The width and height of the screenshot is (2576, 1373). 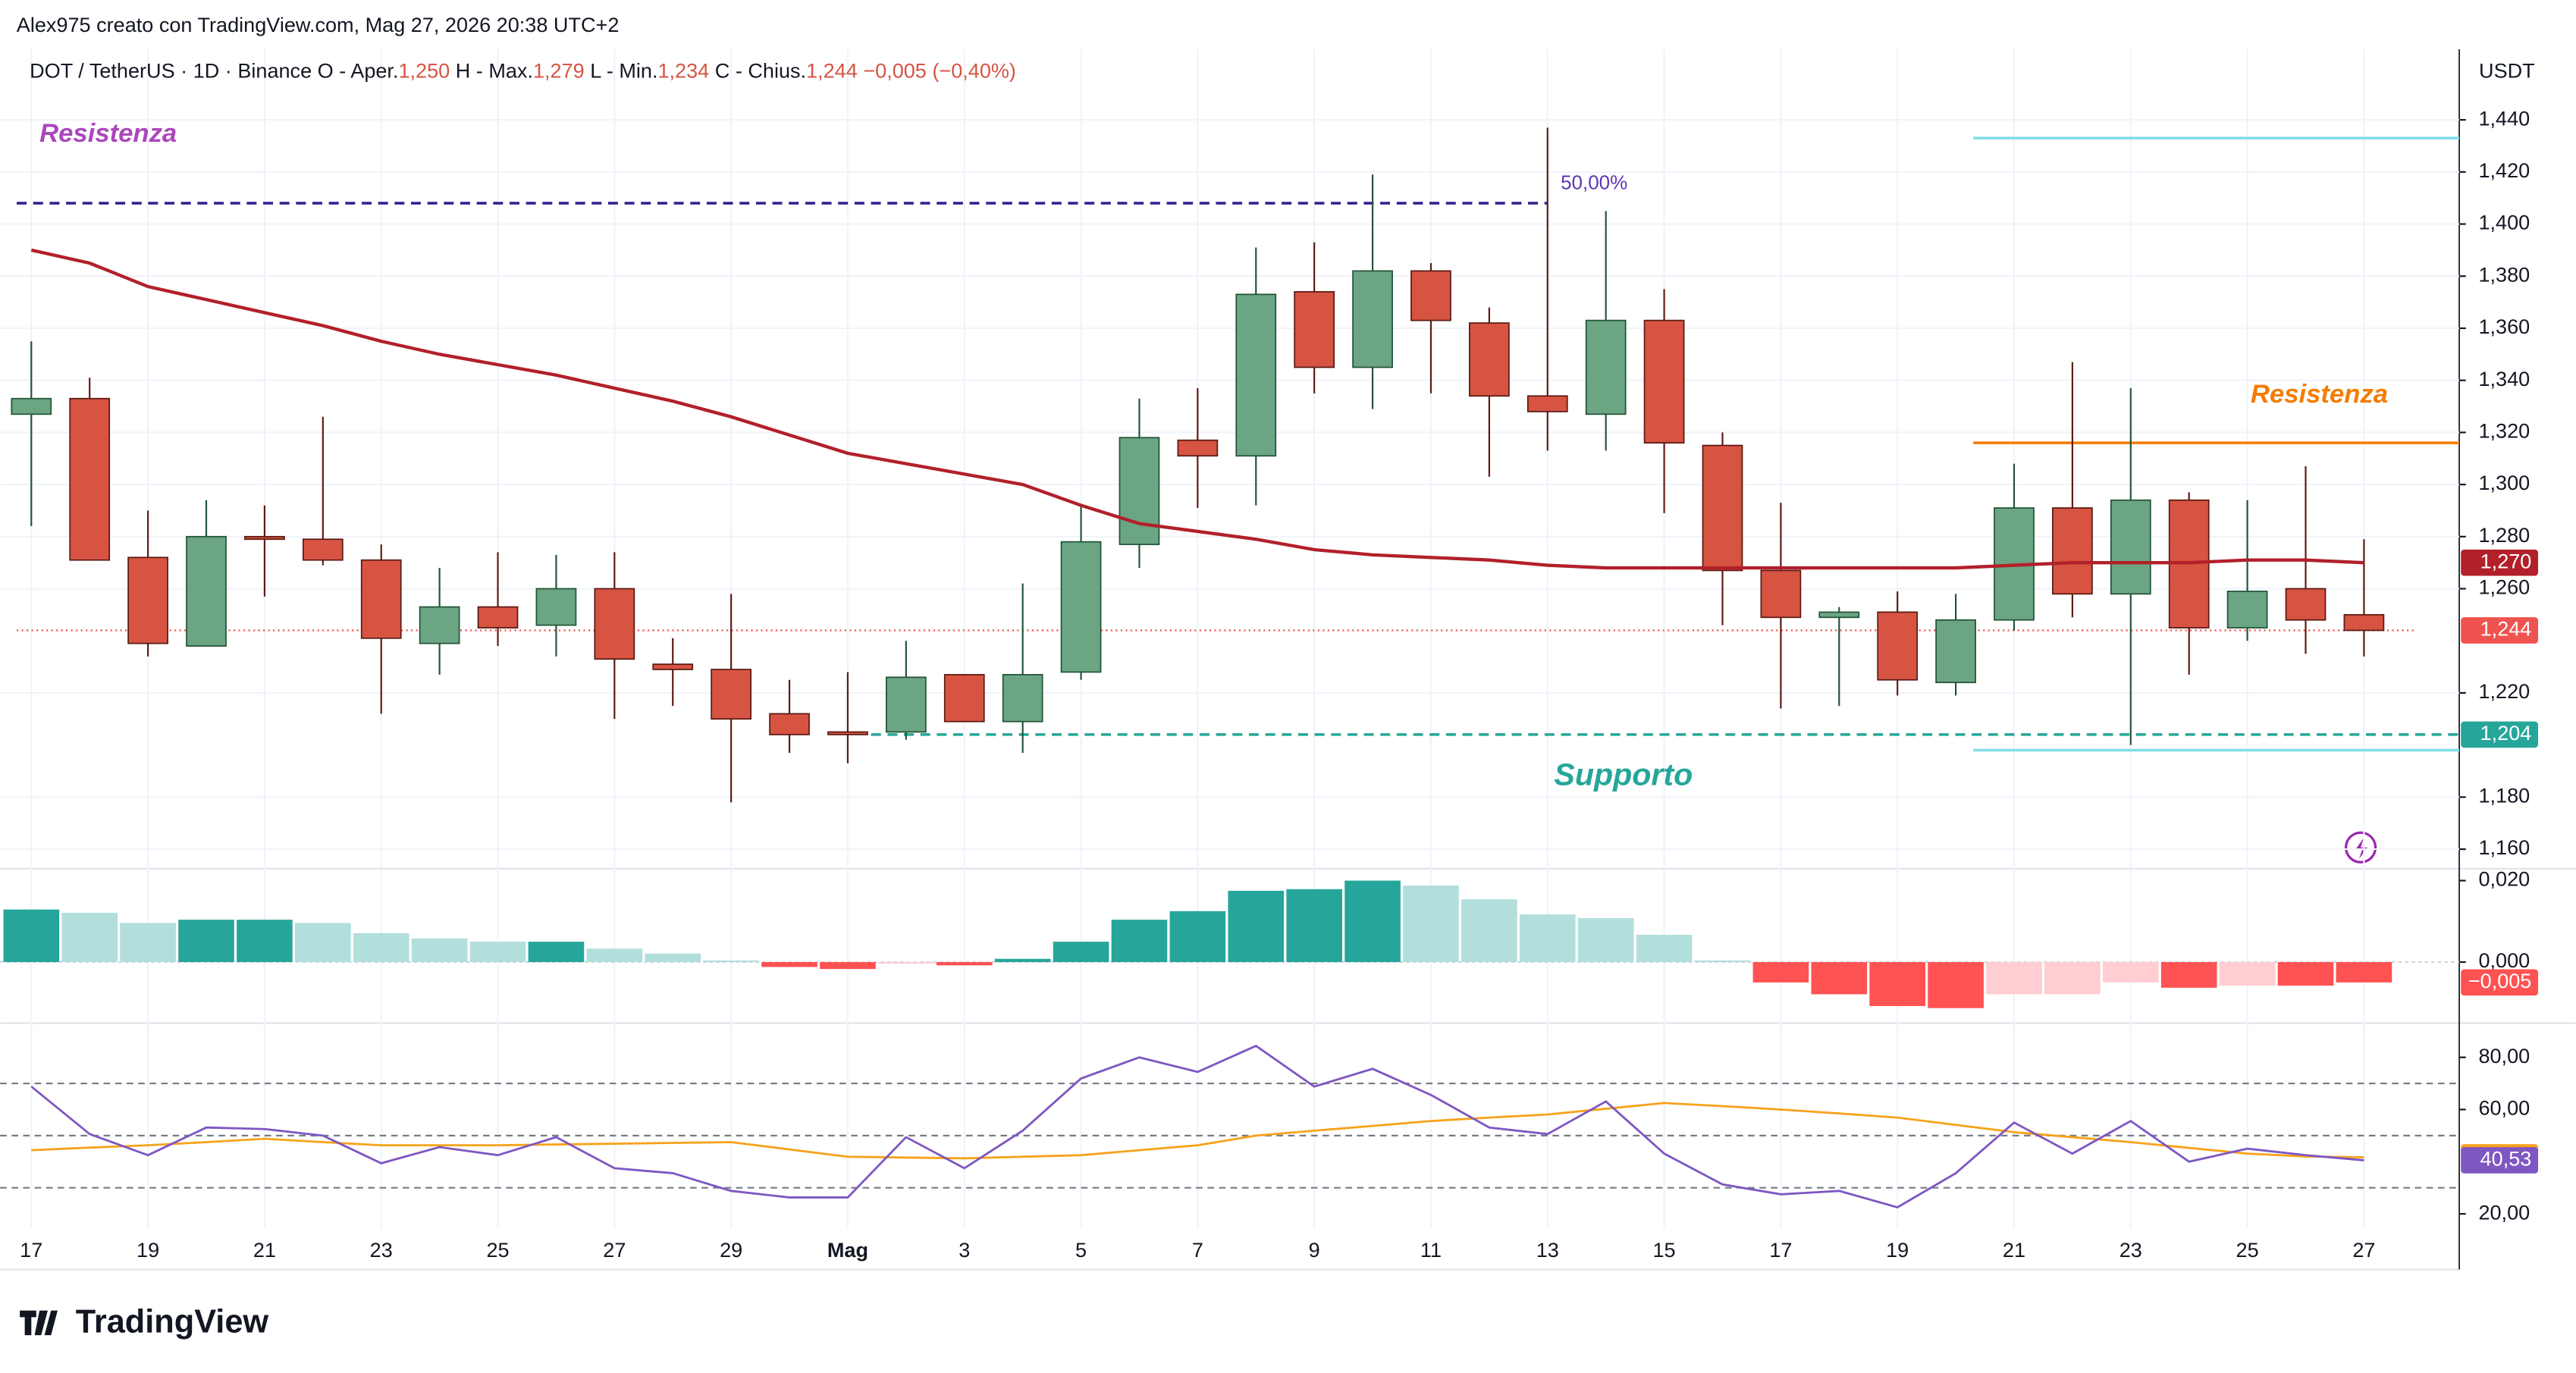 What do you see at coordinates (1197, 1131) in the screenshot?
I see `indicator-line` at bounding box center [1197, 1131].